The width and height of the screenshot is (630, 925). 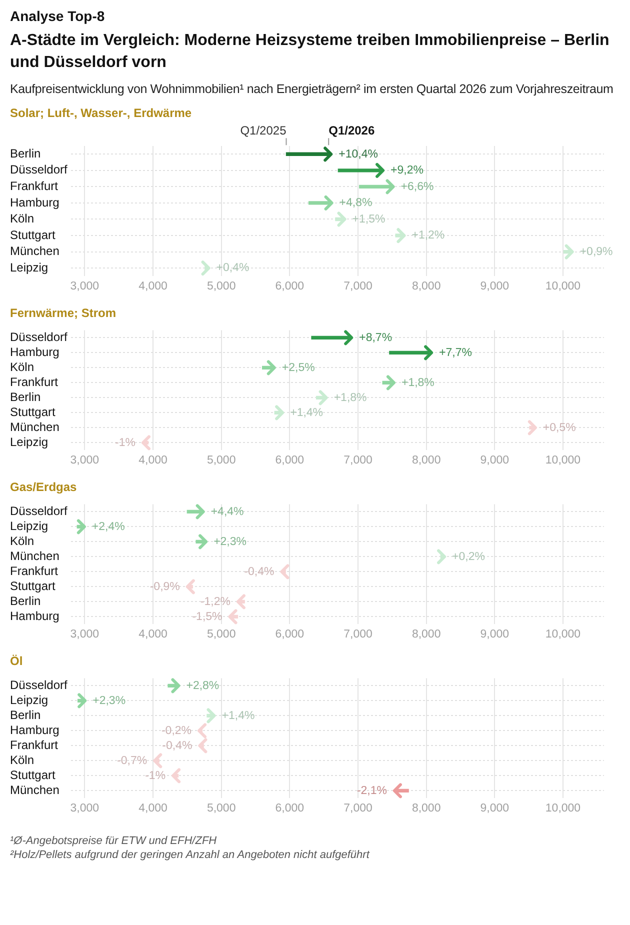 I want to click on text: Q1/2025, so click(x=263, y=130).